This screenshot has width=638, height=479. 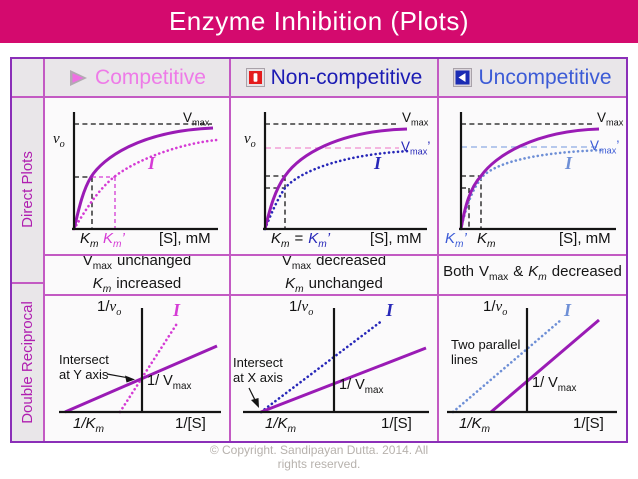 I want to click on plot-direct-competitive: Vmax vo I Km Km’ [S], mM, so click(x=137, y=176).